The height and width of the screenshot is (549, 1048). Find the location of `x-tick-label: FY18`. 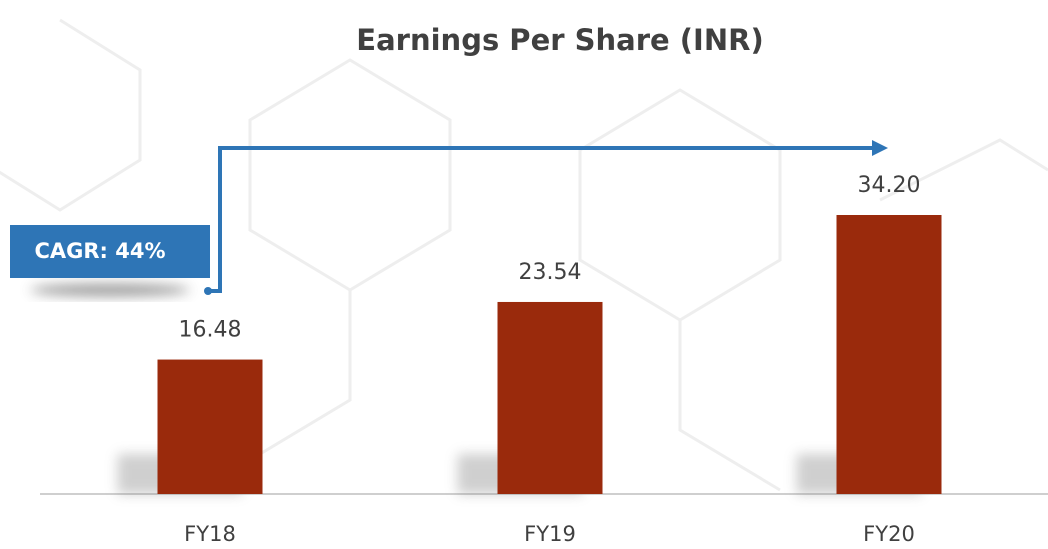

x-tick-label: FY18 is located at coordinates (210, 534).